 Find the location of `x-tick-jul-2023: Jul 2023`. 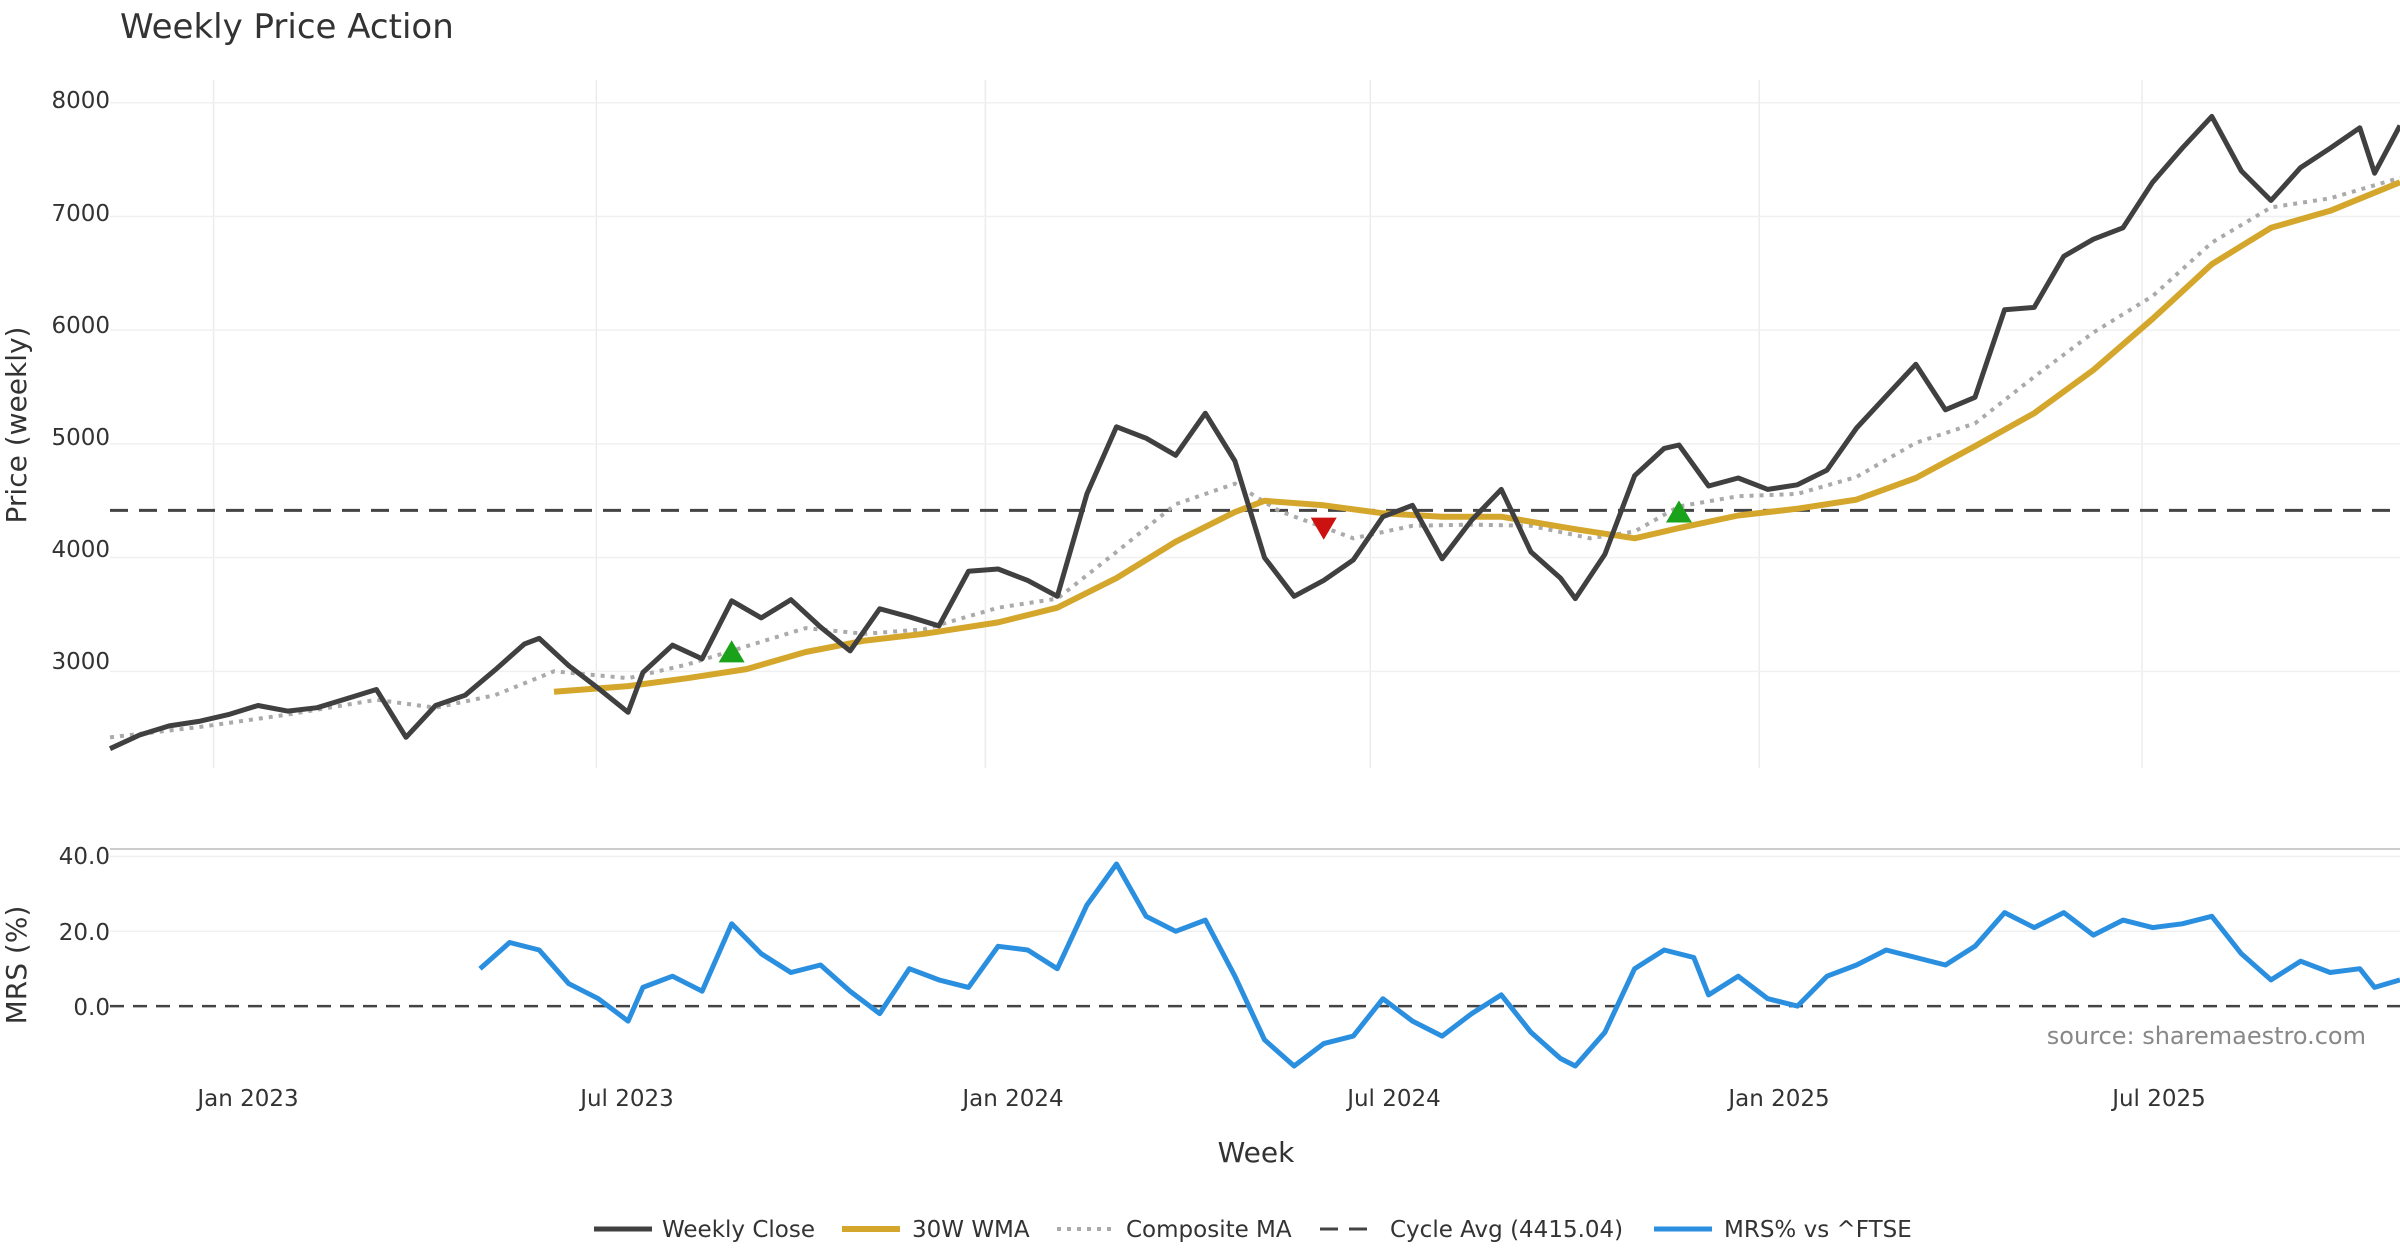

x-tick-jul-2023: Jul 2023 is located at coordinates (626, 1099).